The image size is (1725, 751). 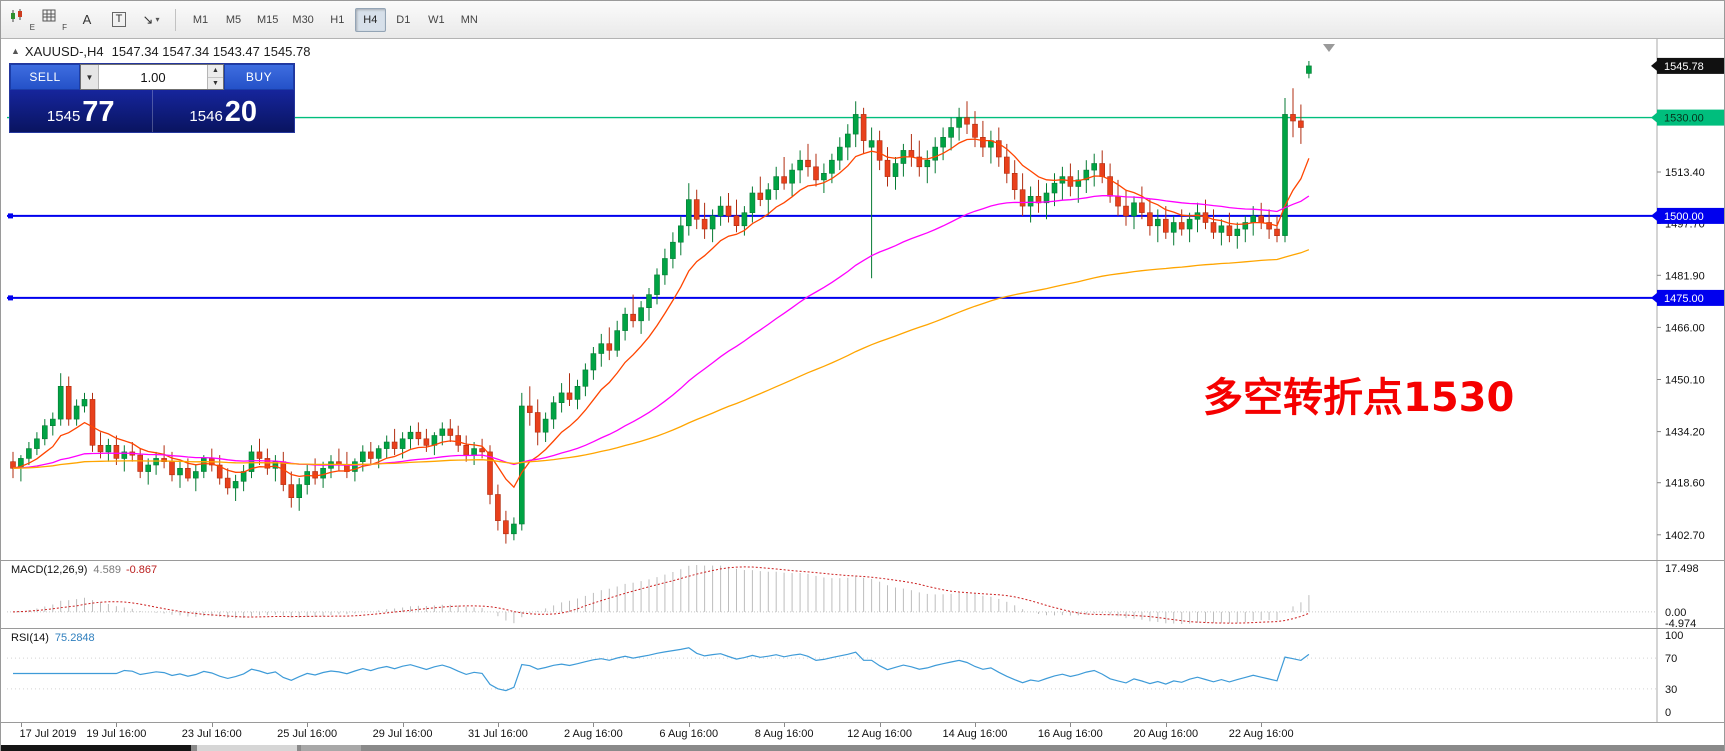 I want to click on symbol-ohlc-values: 1547.34 1547.34 1543.47 1545.78, so click(x=211, y=51).